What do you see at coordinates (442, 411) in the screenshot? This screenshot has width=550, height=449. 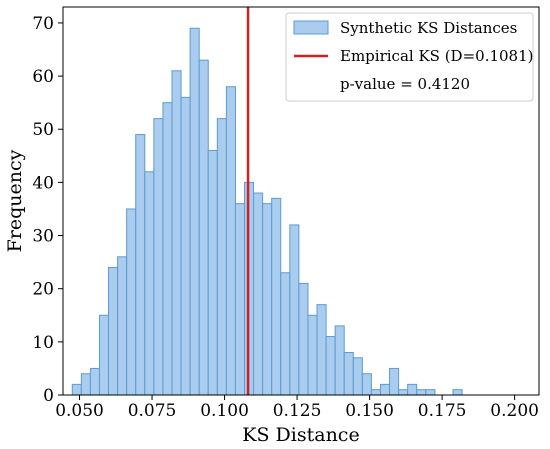 I see `x-tick-label: 0.175` at bounding box center [442, 411].